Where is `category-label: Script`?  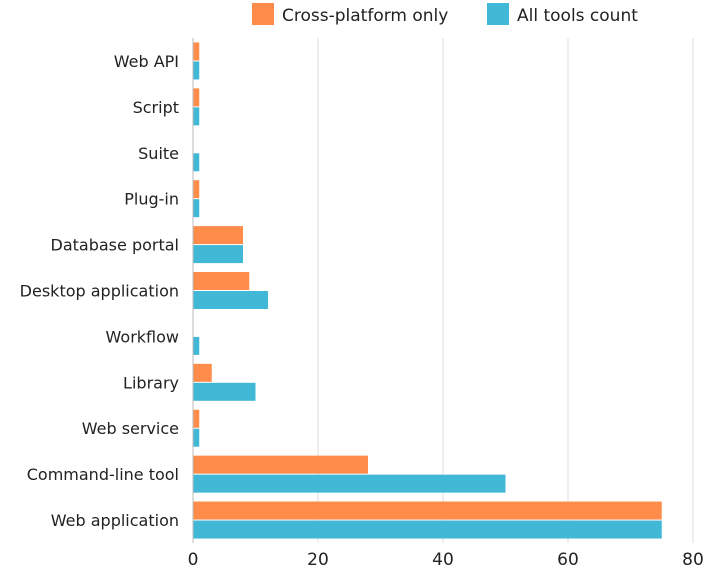
category-label: Script is located at coordinates (156, 107).